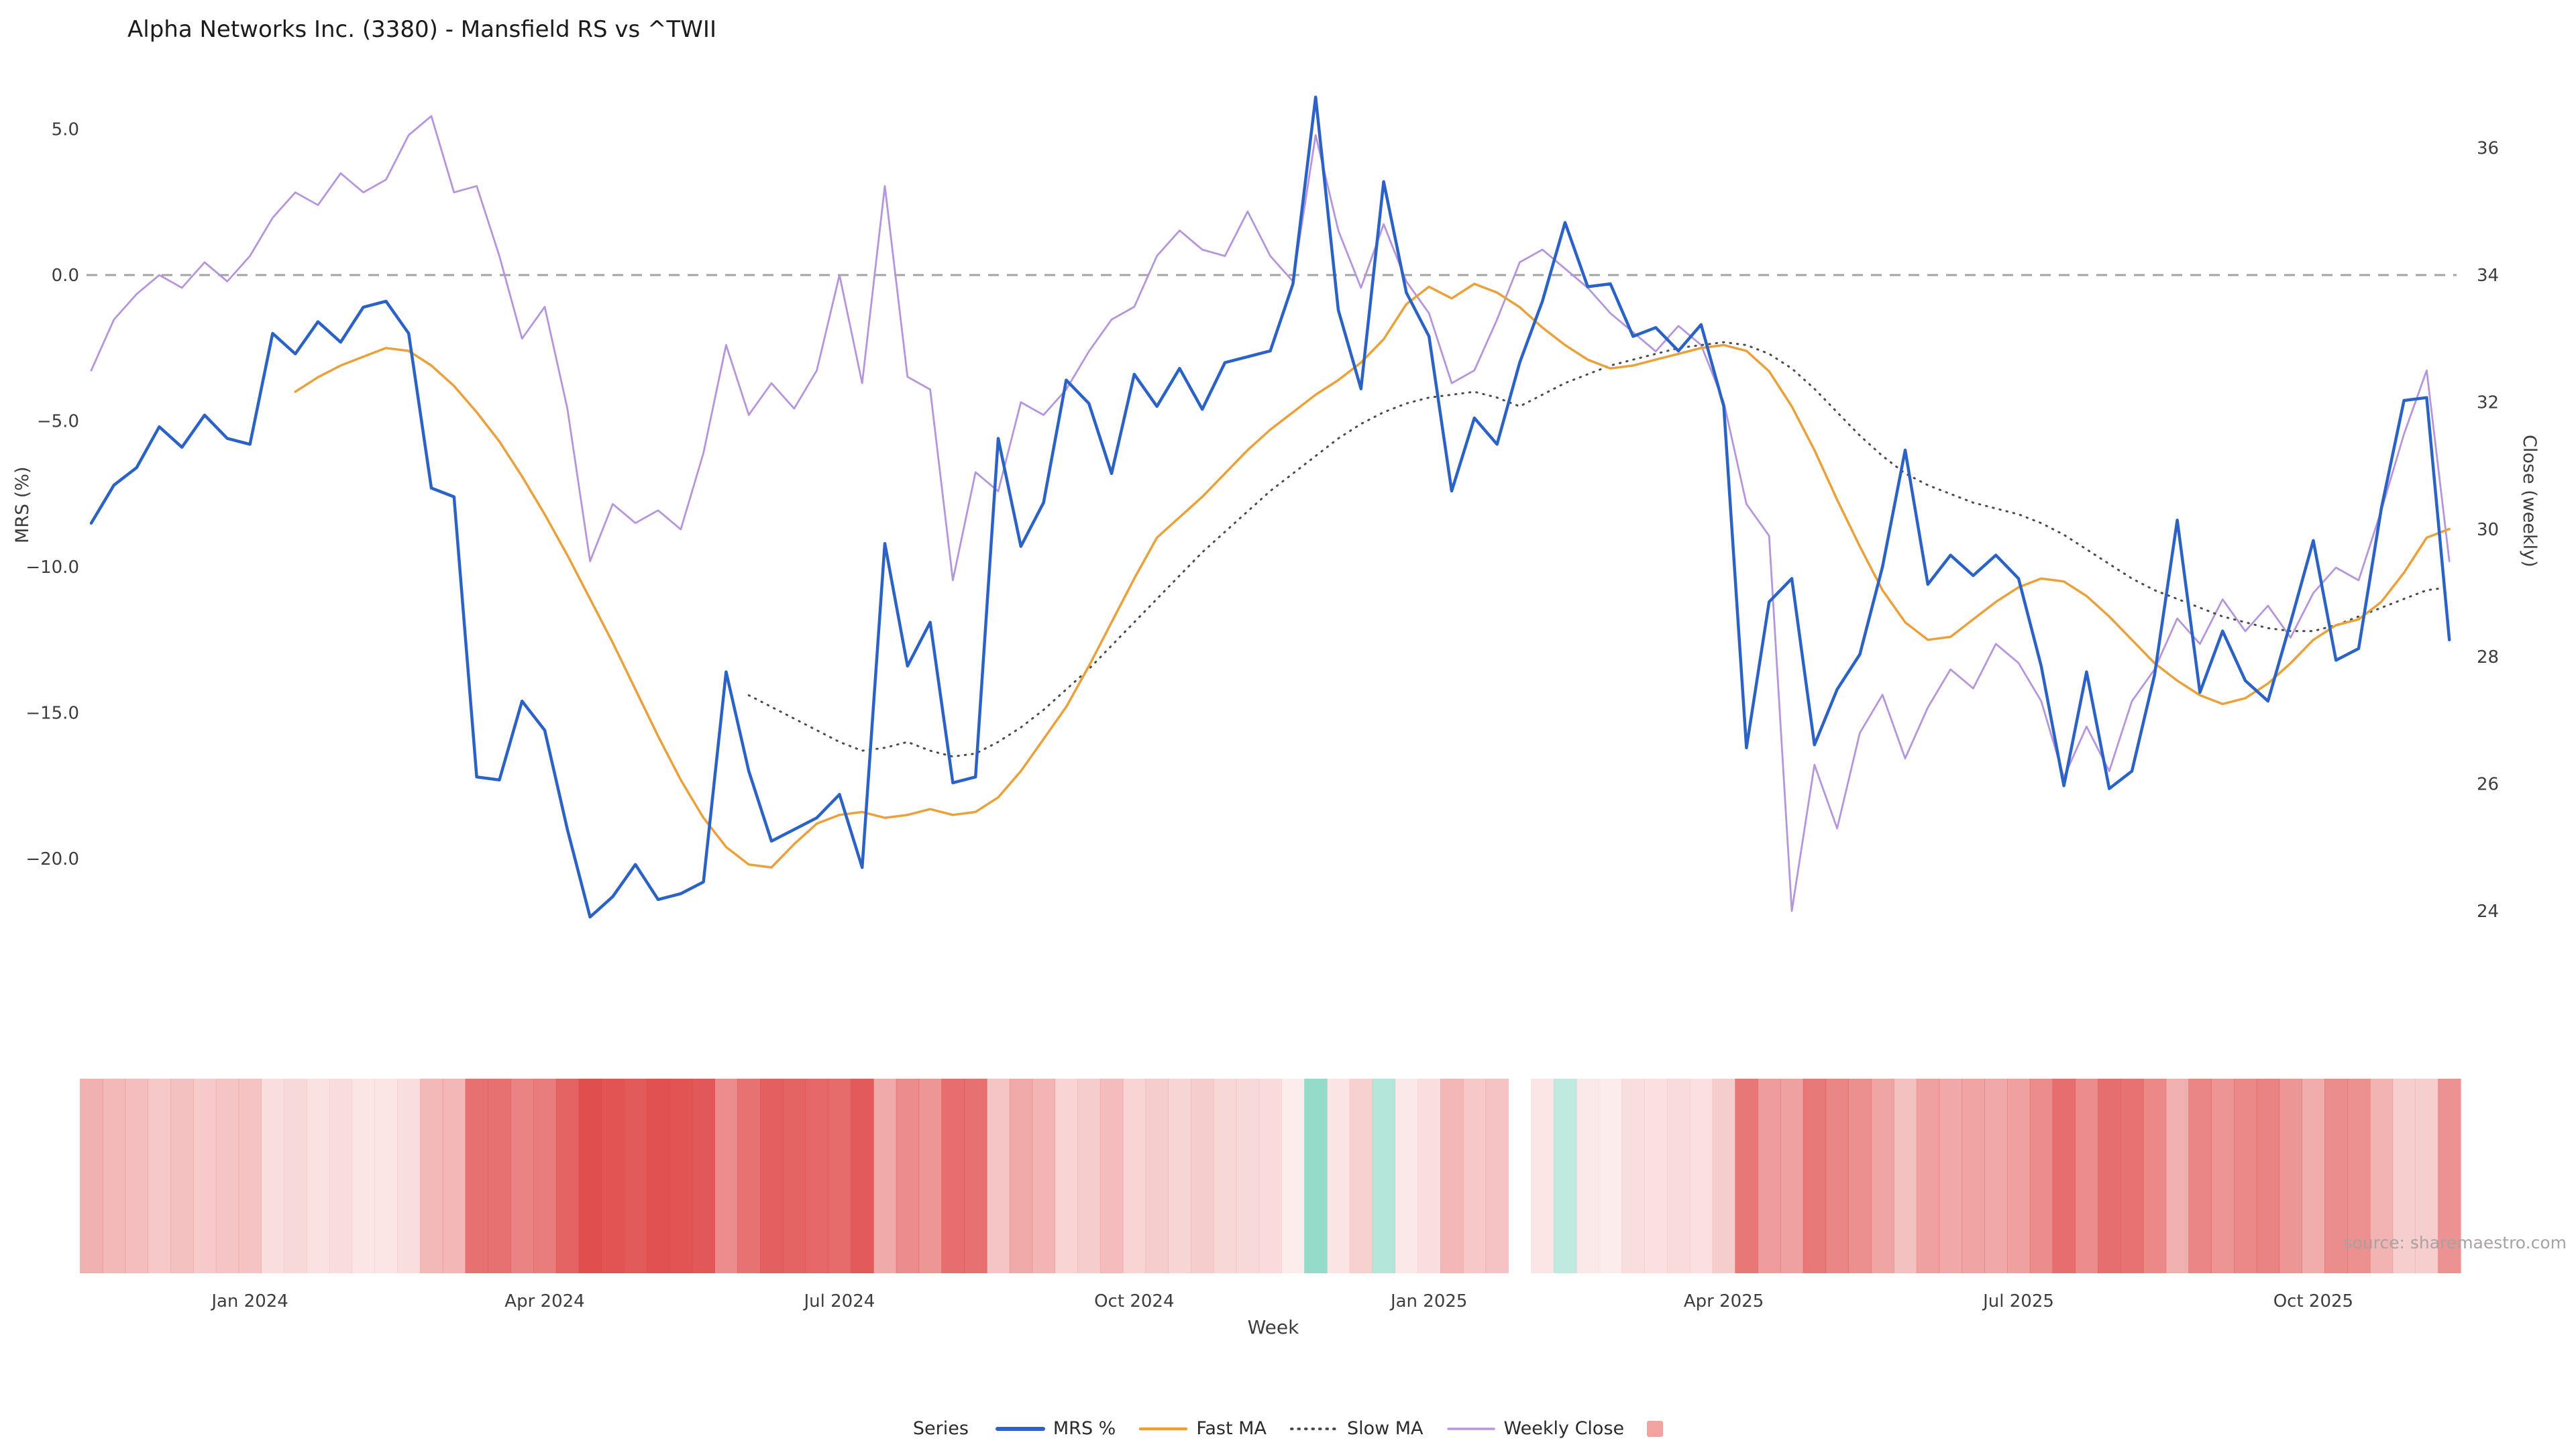  I want to click on right-axis-label: Close (weekly), so click(2529, 501).